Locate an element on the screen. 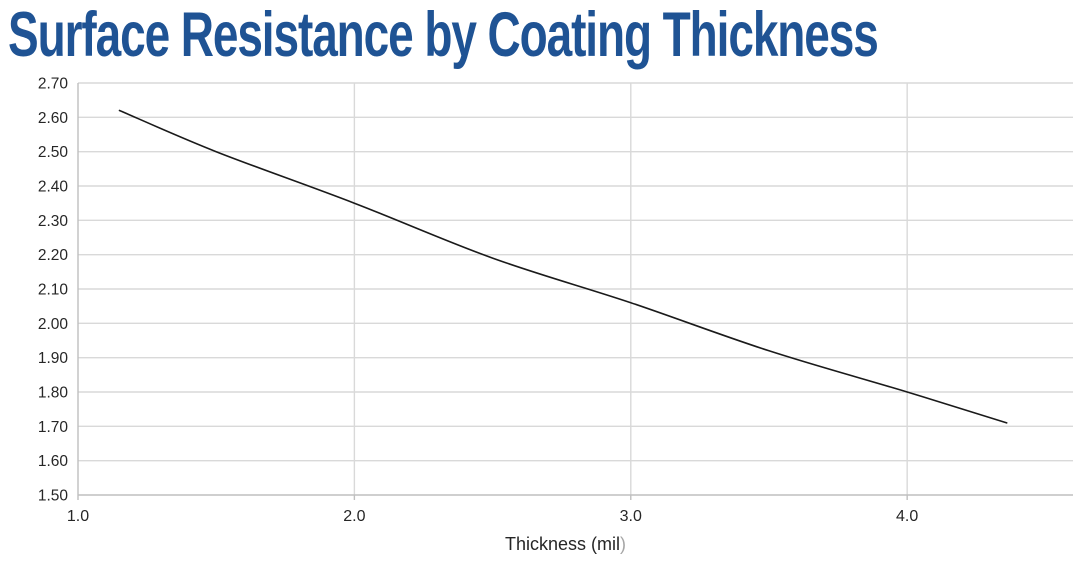 The image size is (1085, 570). x-axis-title: Thickness (mil) is located at coordinates (565, 544).